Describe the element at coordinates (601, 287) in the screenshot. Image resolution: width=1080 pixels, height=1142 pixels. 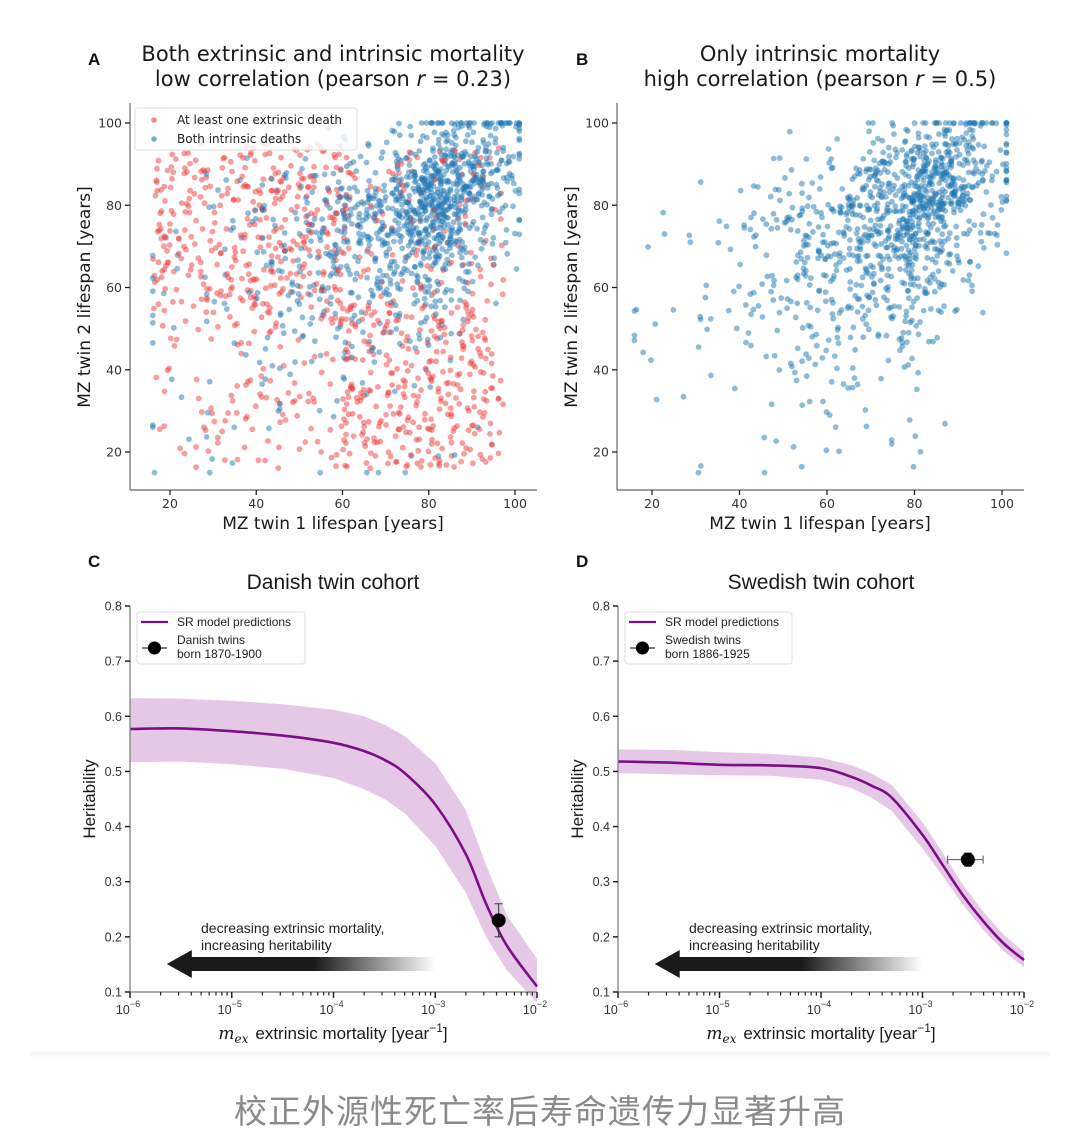
I see `y-tick-label: 60` at that location.